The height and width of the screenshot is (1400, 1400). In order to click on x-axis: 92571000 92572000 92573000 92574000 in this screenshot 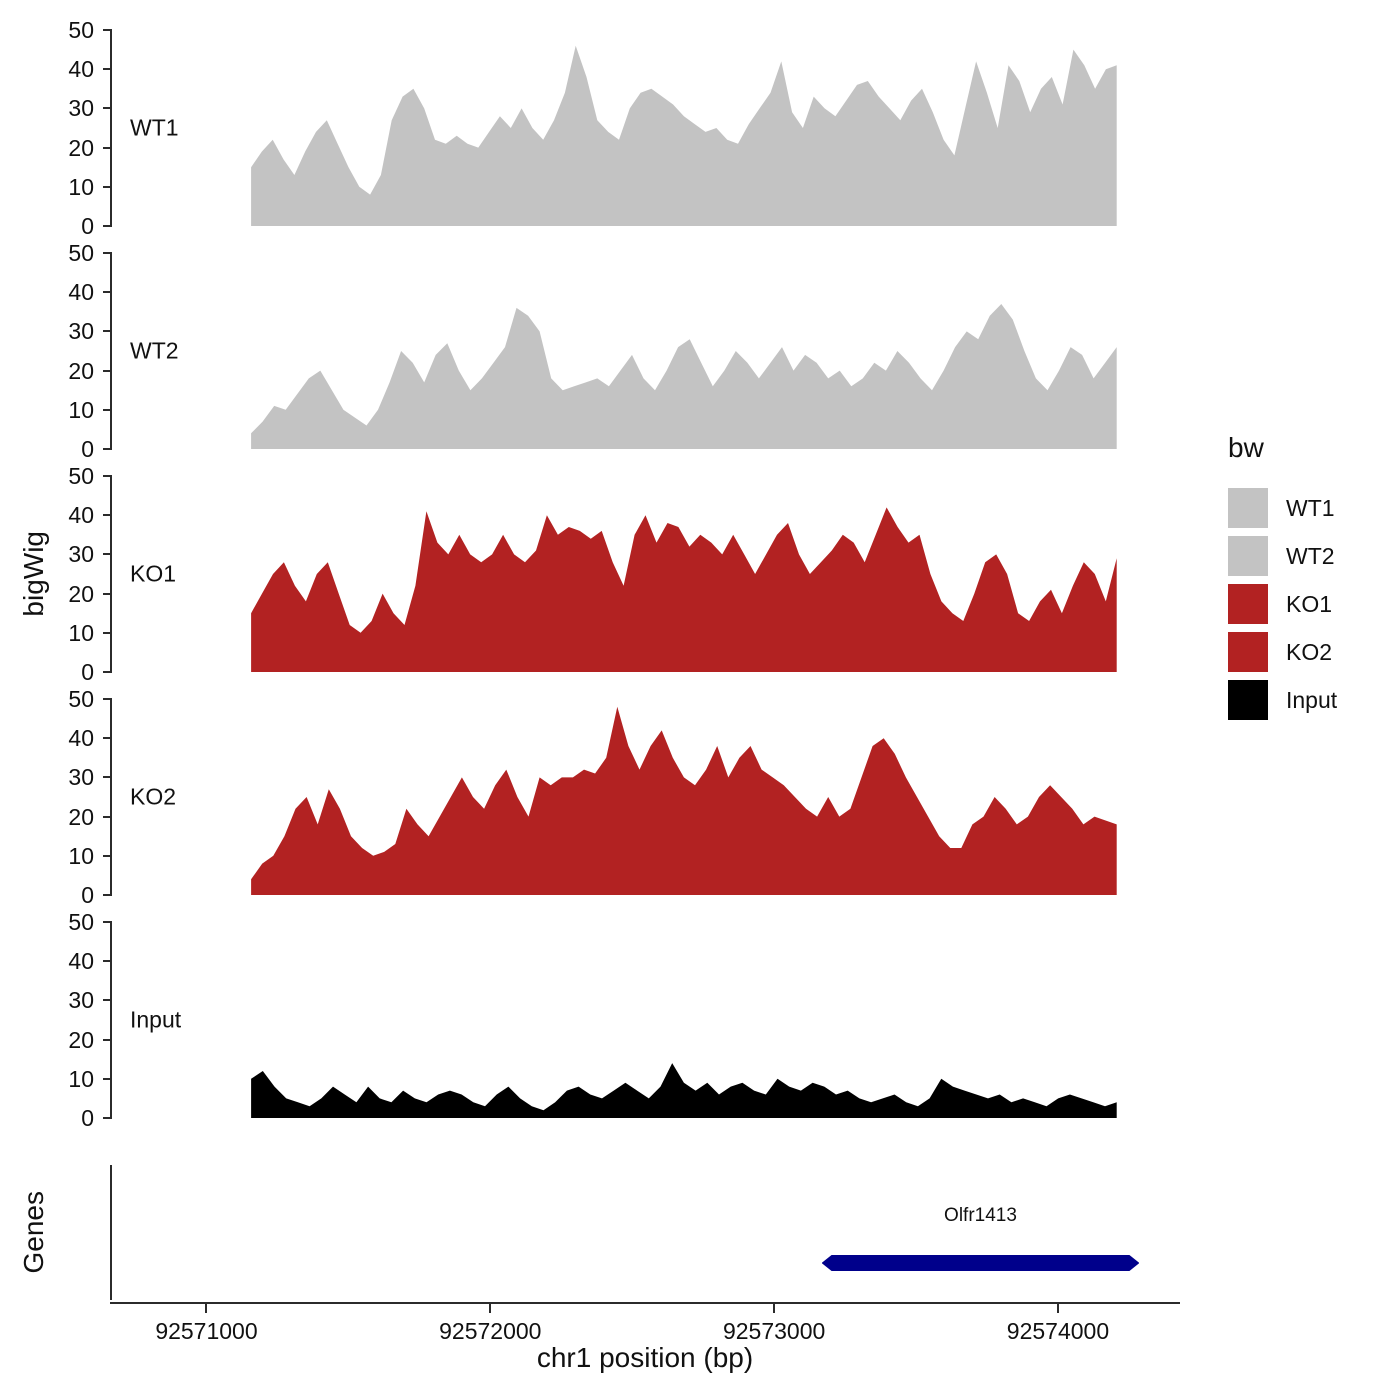, I will do `click(645, 1323)`.